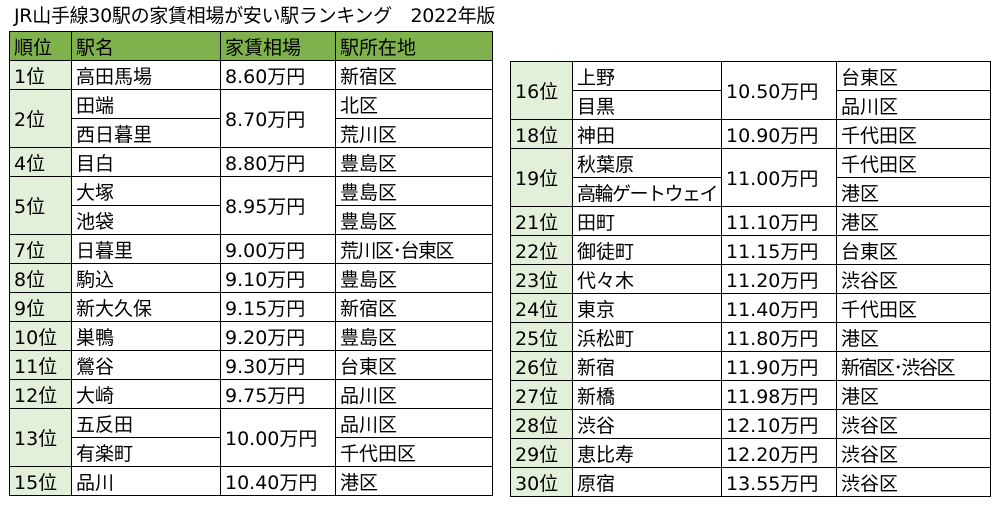 This screenshot has height=508, width=1000. Describe the element at coordinates (541, 250) in the screenshot. I see `rank-cell: 22位` at that location.